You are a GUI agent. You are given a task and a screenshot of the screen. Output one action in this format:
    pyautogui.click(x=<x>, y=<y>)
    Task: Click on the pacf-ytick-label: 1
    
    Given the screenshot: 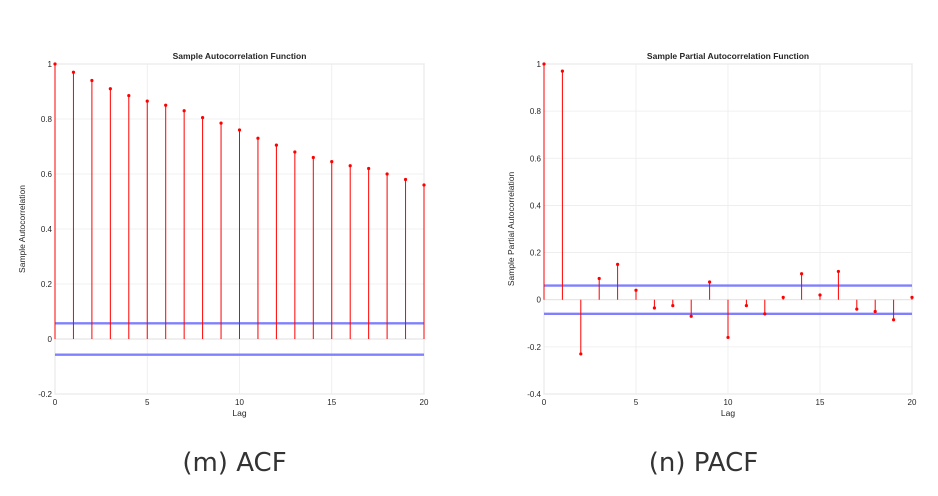 What is the action you would take?
    pyautogui.click(x=539, y=64)
    